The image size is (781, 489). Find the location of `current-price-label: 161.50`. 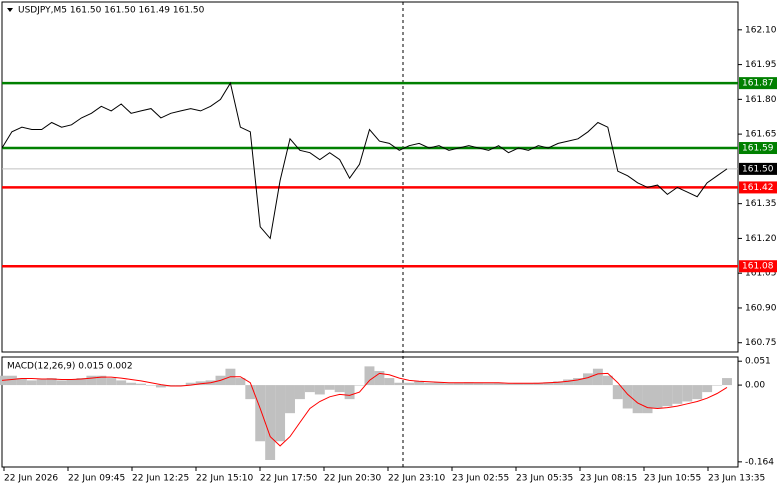

current-price-label: 161.50 is located at coordinates (758, 169).